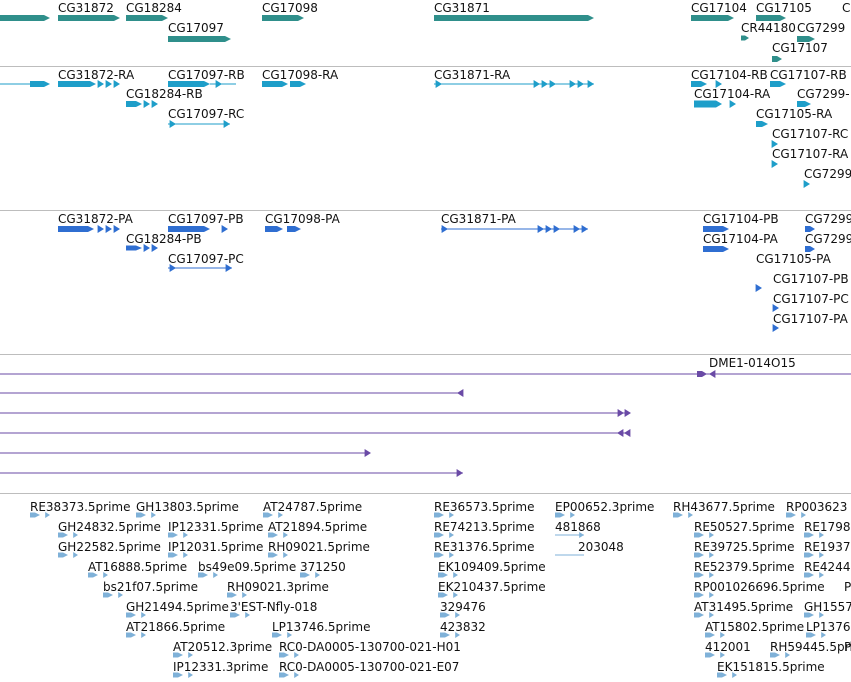  What do you see at coordinates (216, 527) in the screenshot?
I see `est-label: IP12331.5prime` at bounding box center [216, 527].